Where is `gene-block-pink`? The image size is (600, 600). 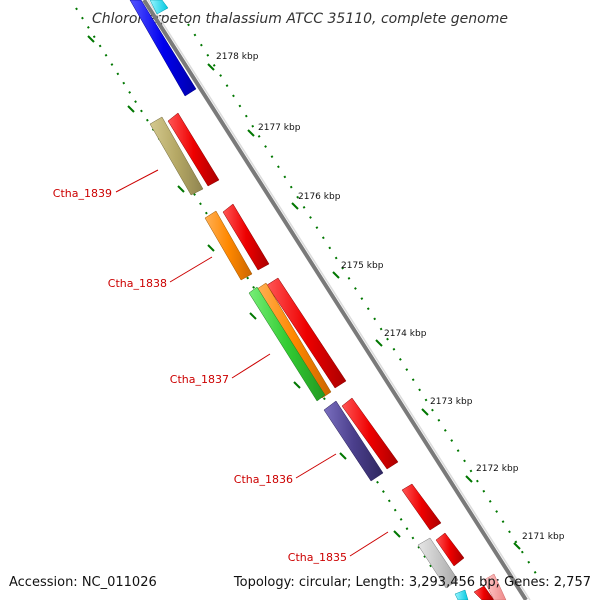 gene-block-pink is located at coordinates (495, 586).